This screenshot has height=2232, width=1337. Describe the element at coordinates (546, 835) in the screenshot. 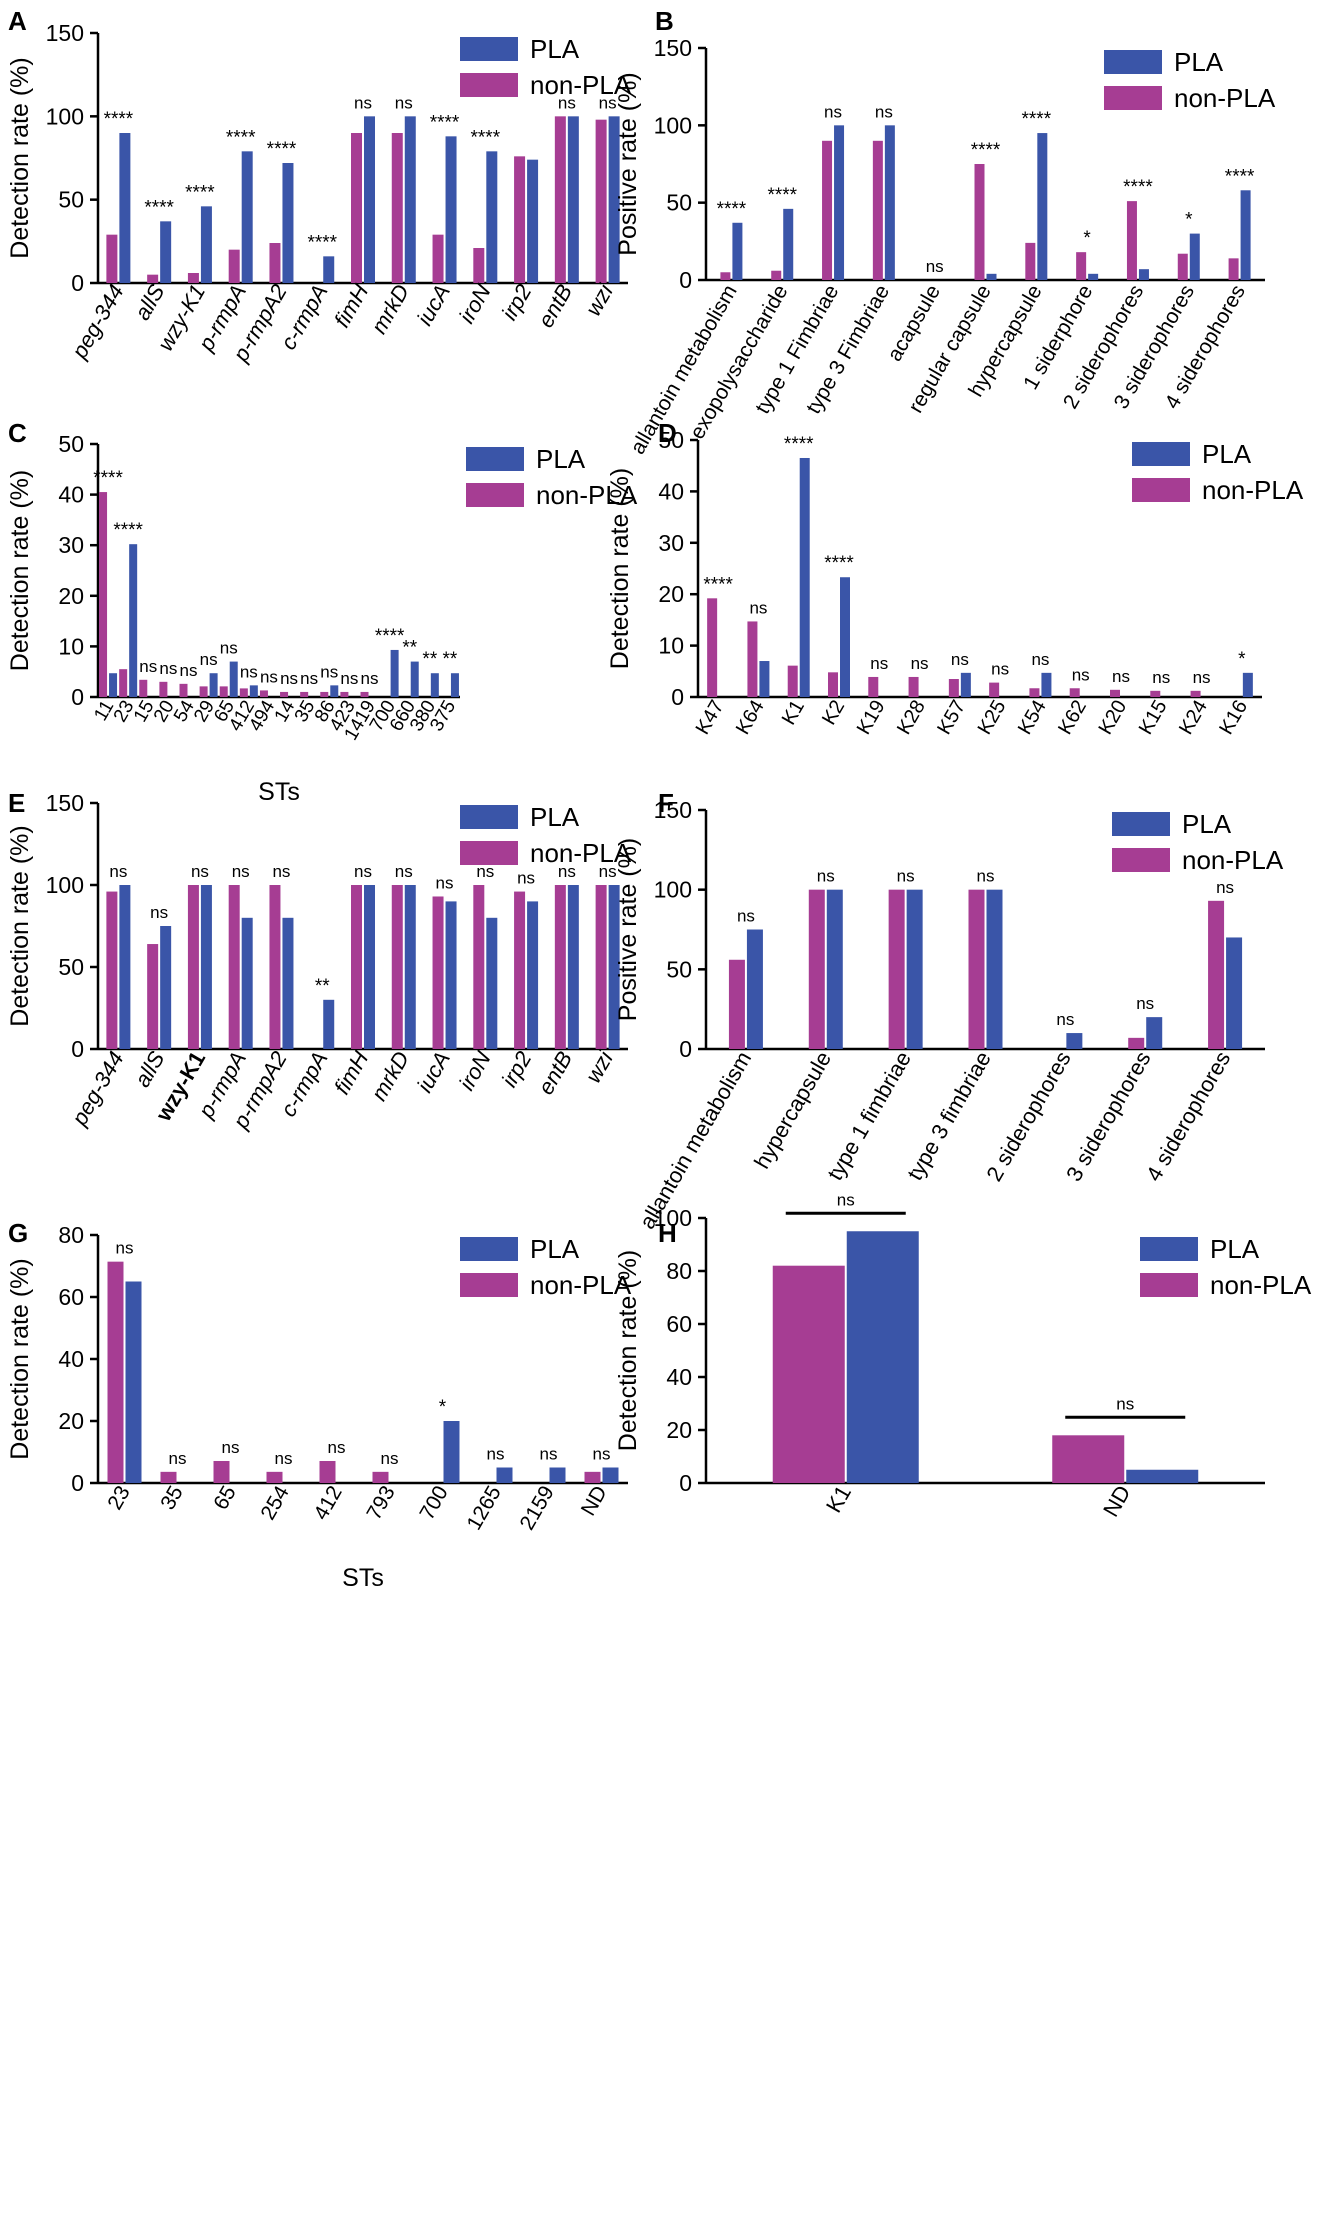

I see `legend: PLA non-PLA` at that location.